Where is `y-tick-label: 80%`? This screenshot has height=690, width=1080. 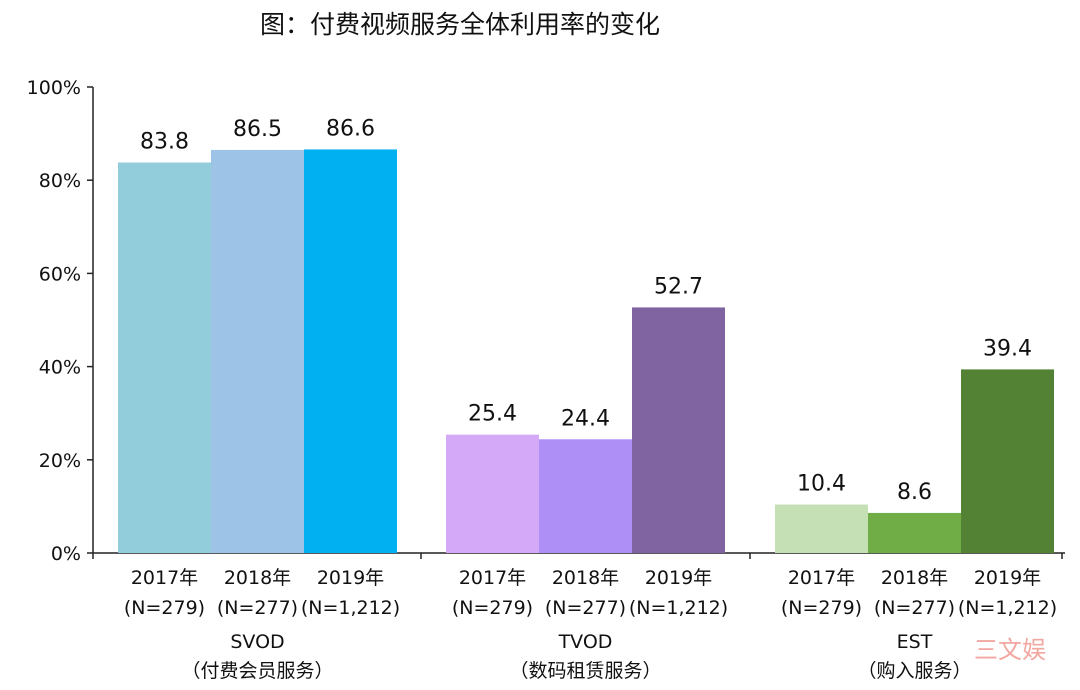
y-tick-label: 80% is located at coordinates (60, 181).